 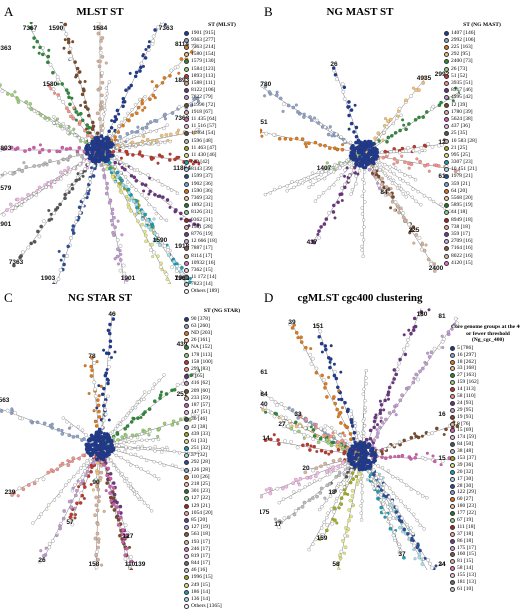 I want to click on legend-label: 8776 [19], so click(x=202, y=234).